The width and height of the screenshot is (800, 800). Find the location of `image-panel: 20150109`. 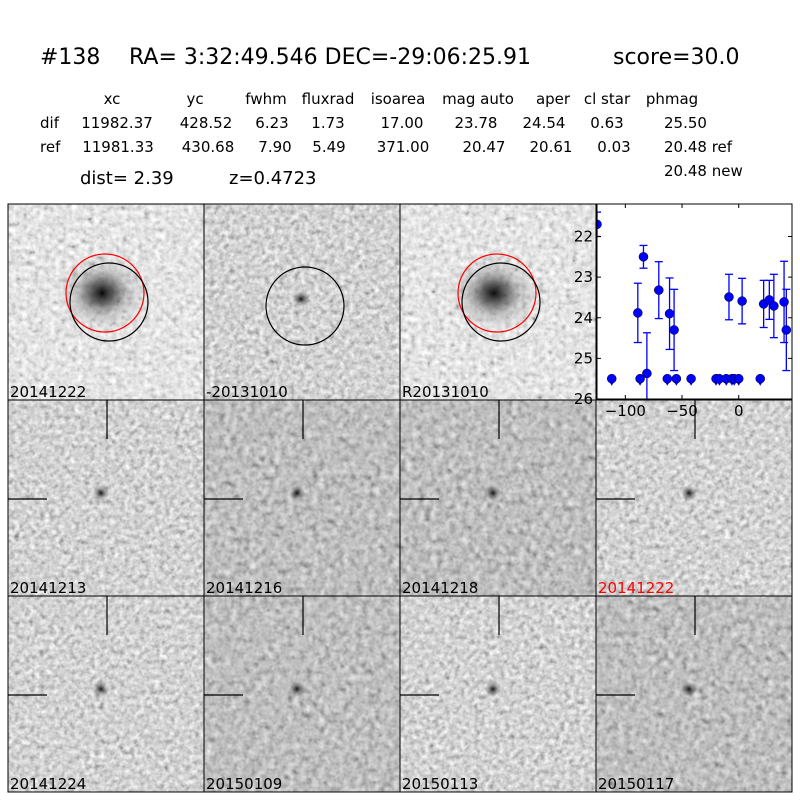

image-panel: 20150109 is located at coordinates (302, 694).